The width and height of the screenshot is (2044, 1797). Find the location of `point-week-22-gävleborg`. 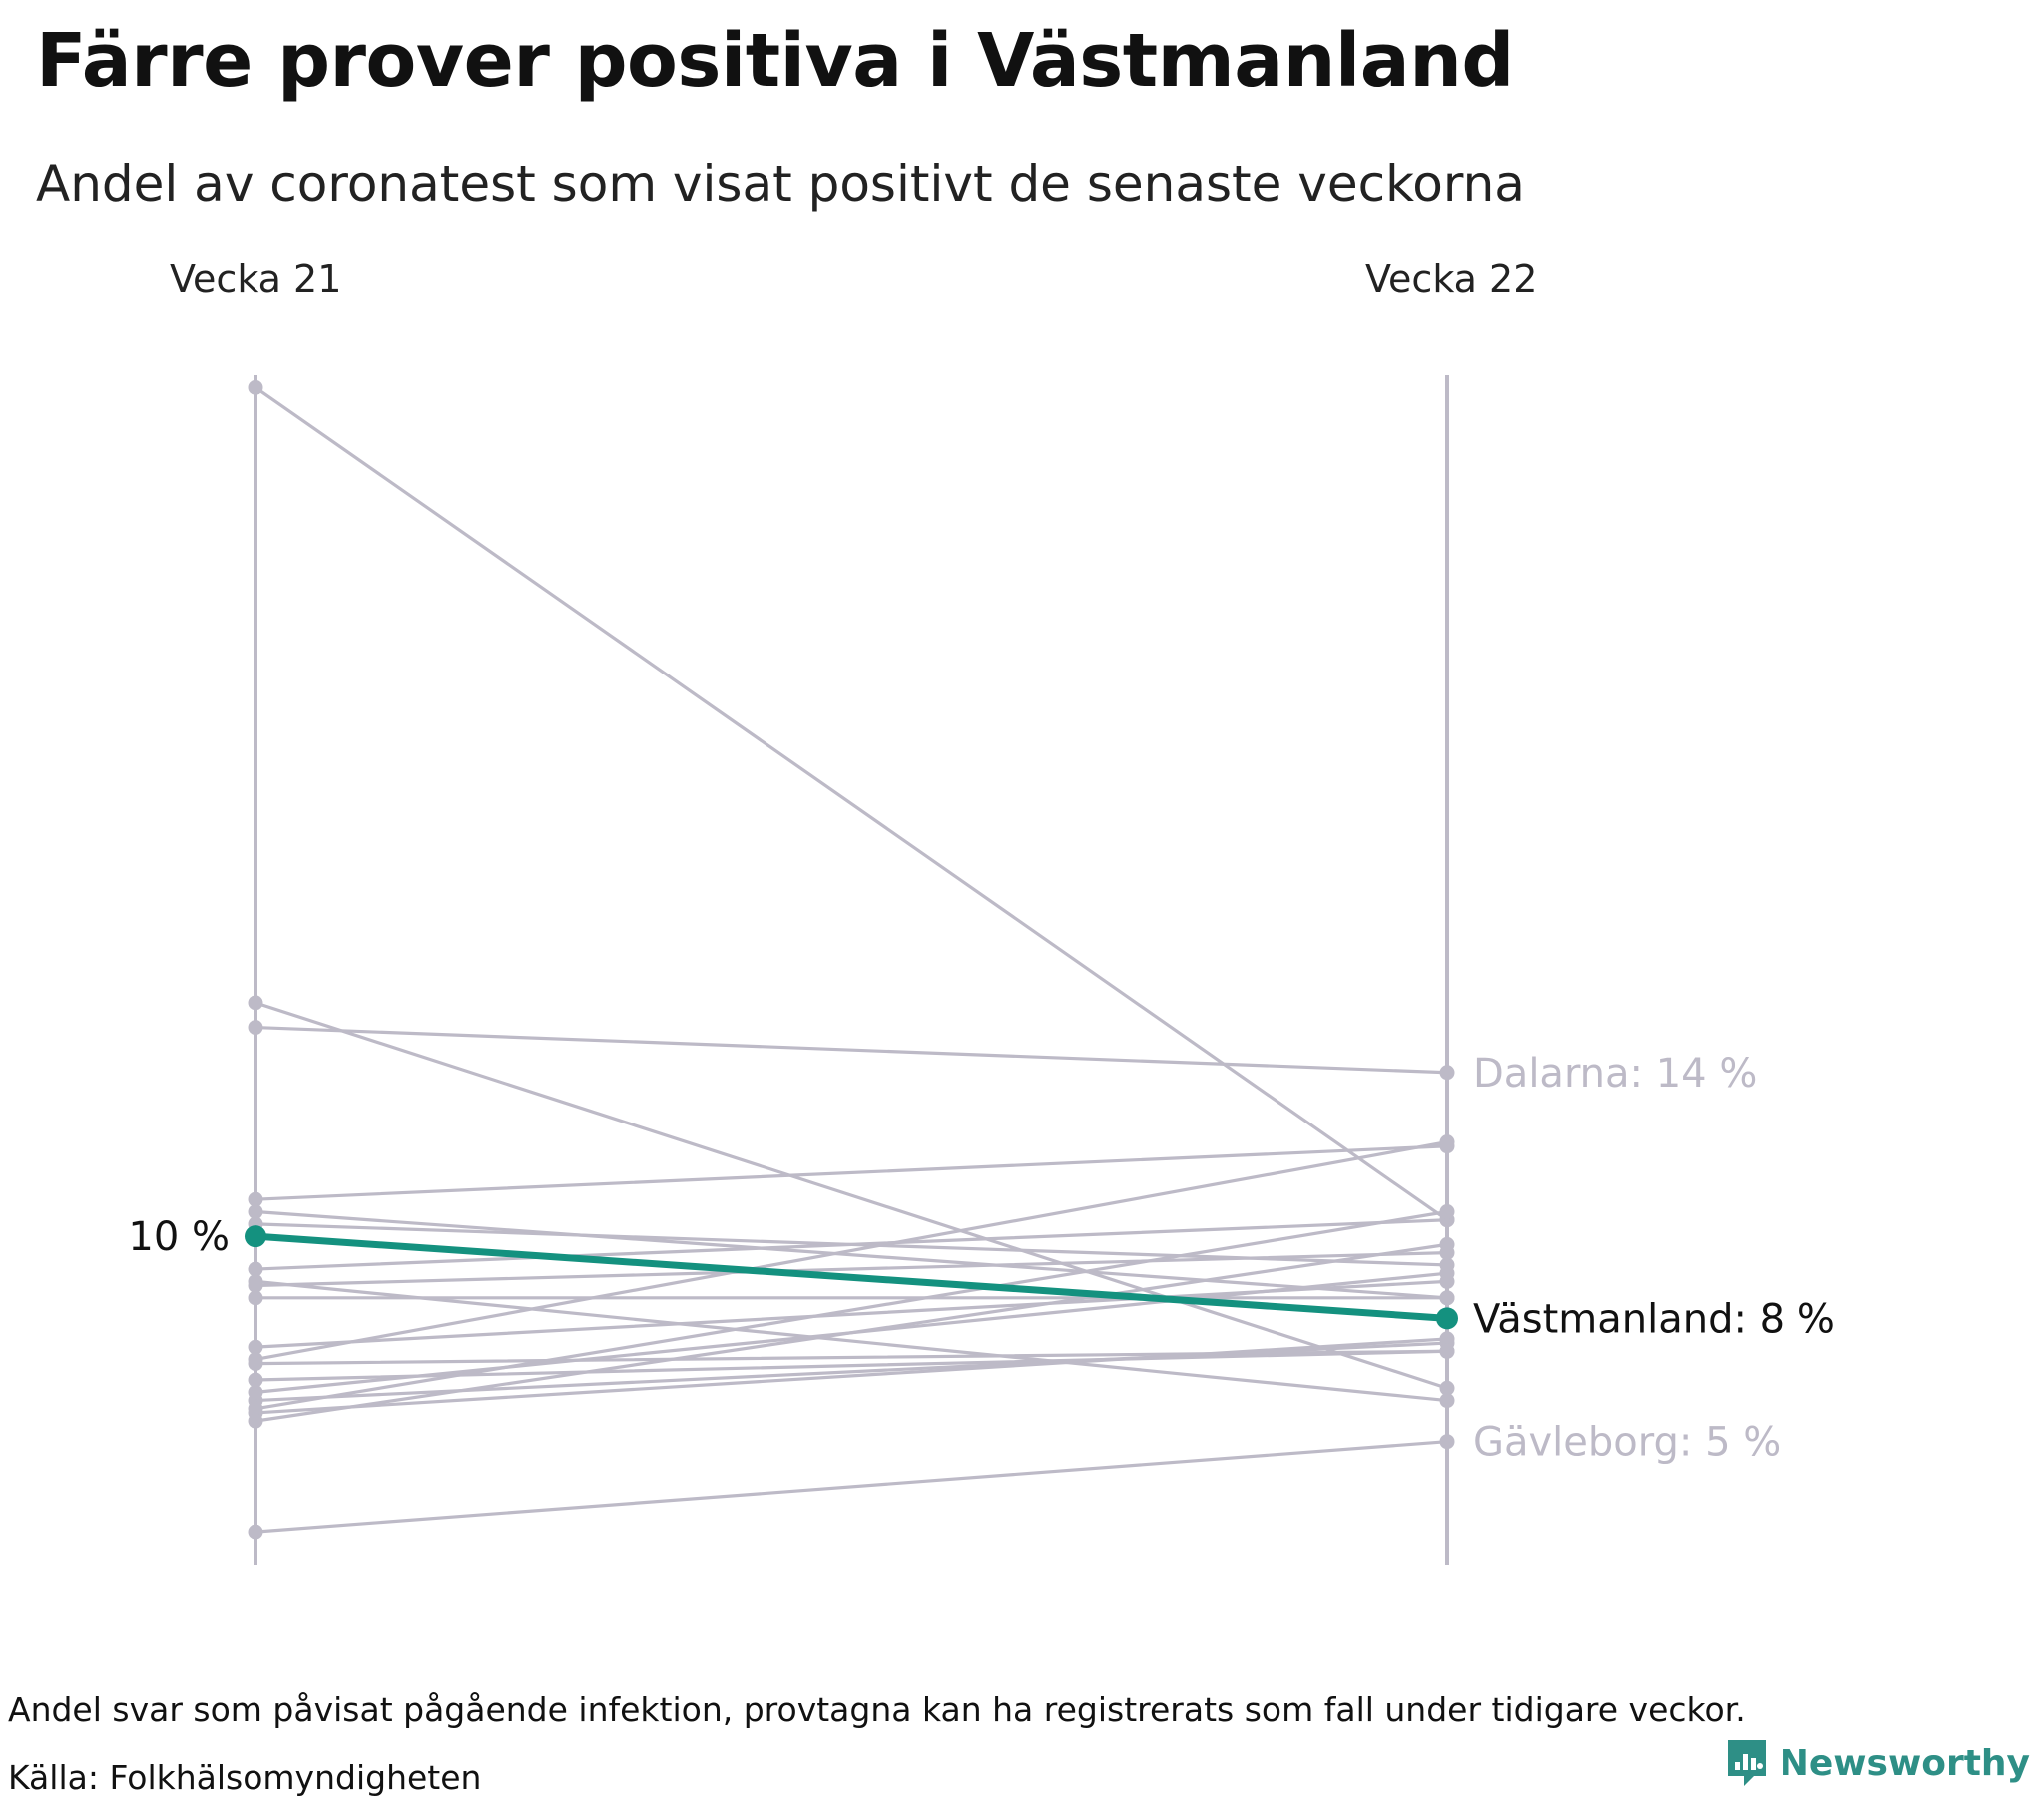

point-week-22-gävleborg is located at coordinates (1447, 1442).